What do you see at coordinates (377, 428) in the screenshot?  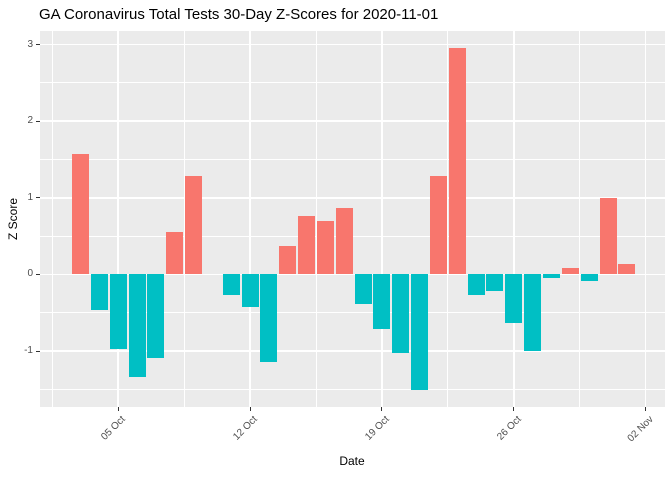 I see `x-tick-label: 19 Oct` at bounding box center [377, 428].